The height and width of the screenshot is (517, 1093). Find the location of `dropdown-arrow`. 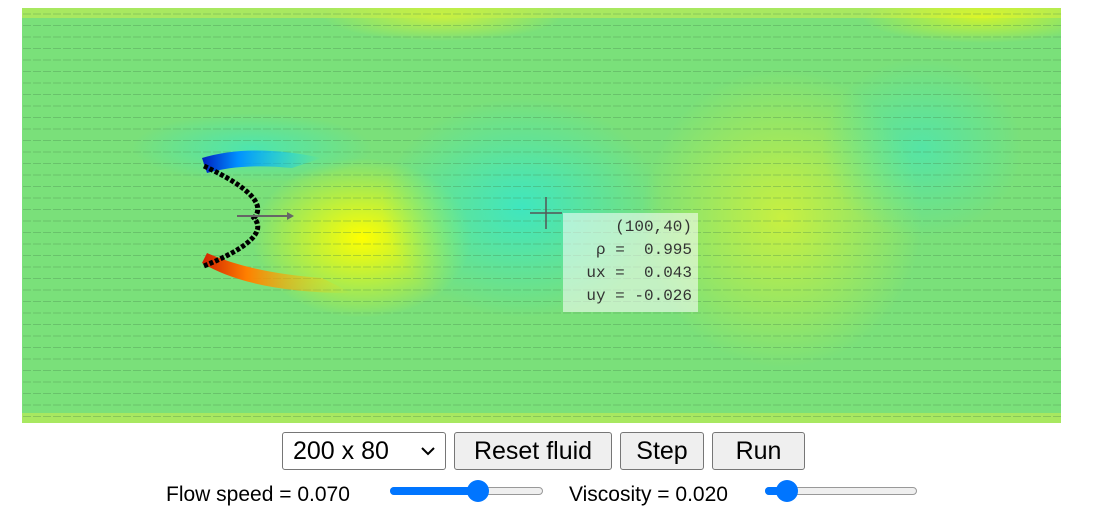

dropdown-arrow is located at coordinates (428, 451).